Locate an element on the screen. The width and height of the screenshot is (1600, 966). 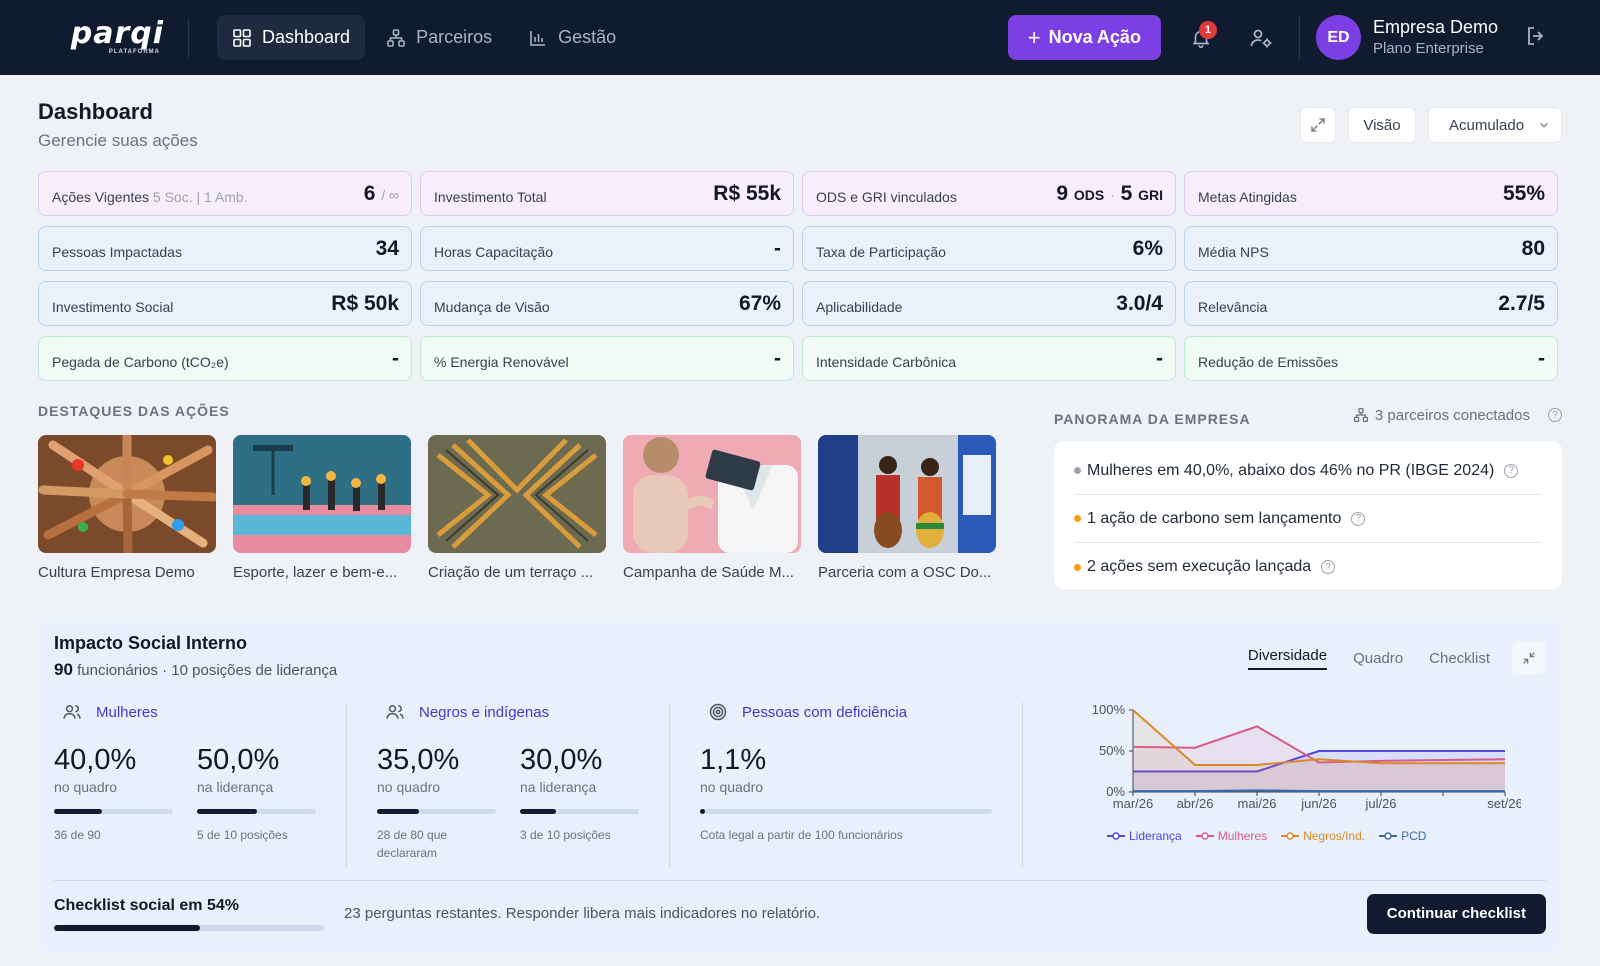
legend-label: PCD is located at coordinates (1414, 836).